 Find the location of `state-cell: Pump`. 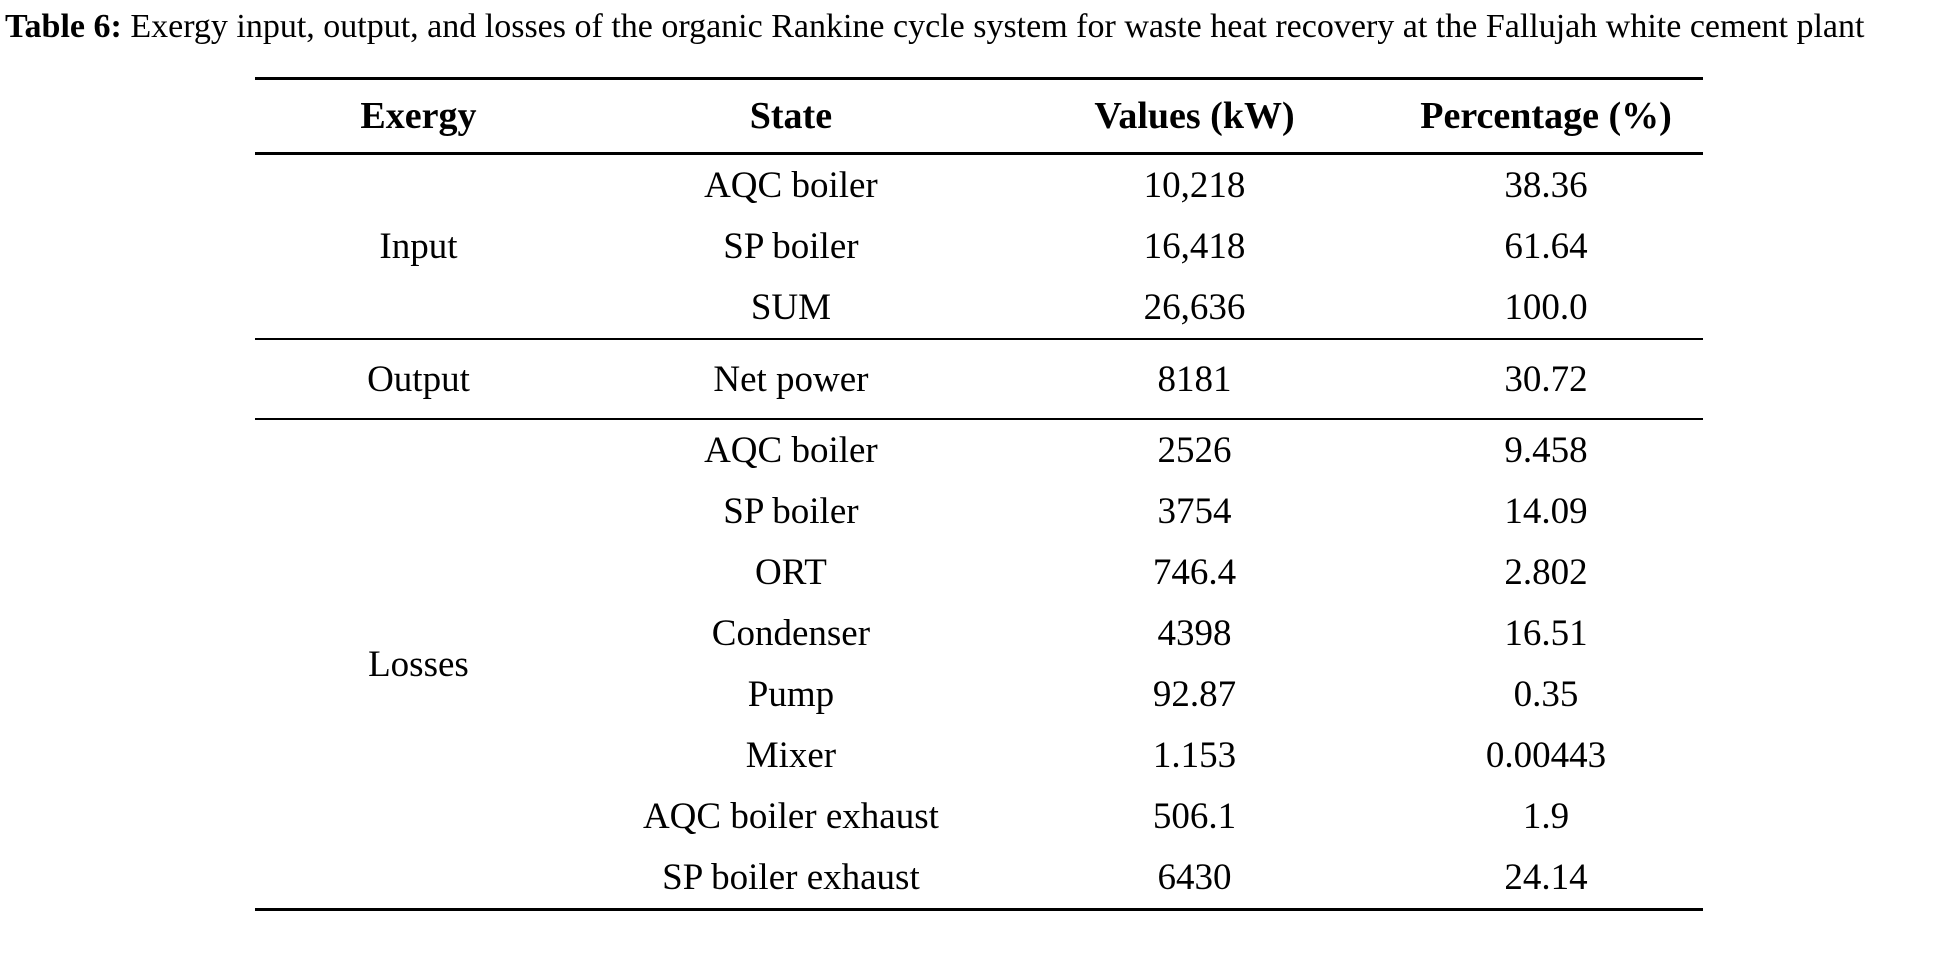

state-cell: Pump is located at coordinates (791, 694).